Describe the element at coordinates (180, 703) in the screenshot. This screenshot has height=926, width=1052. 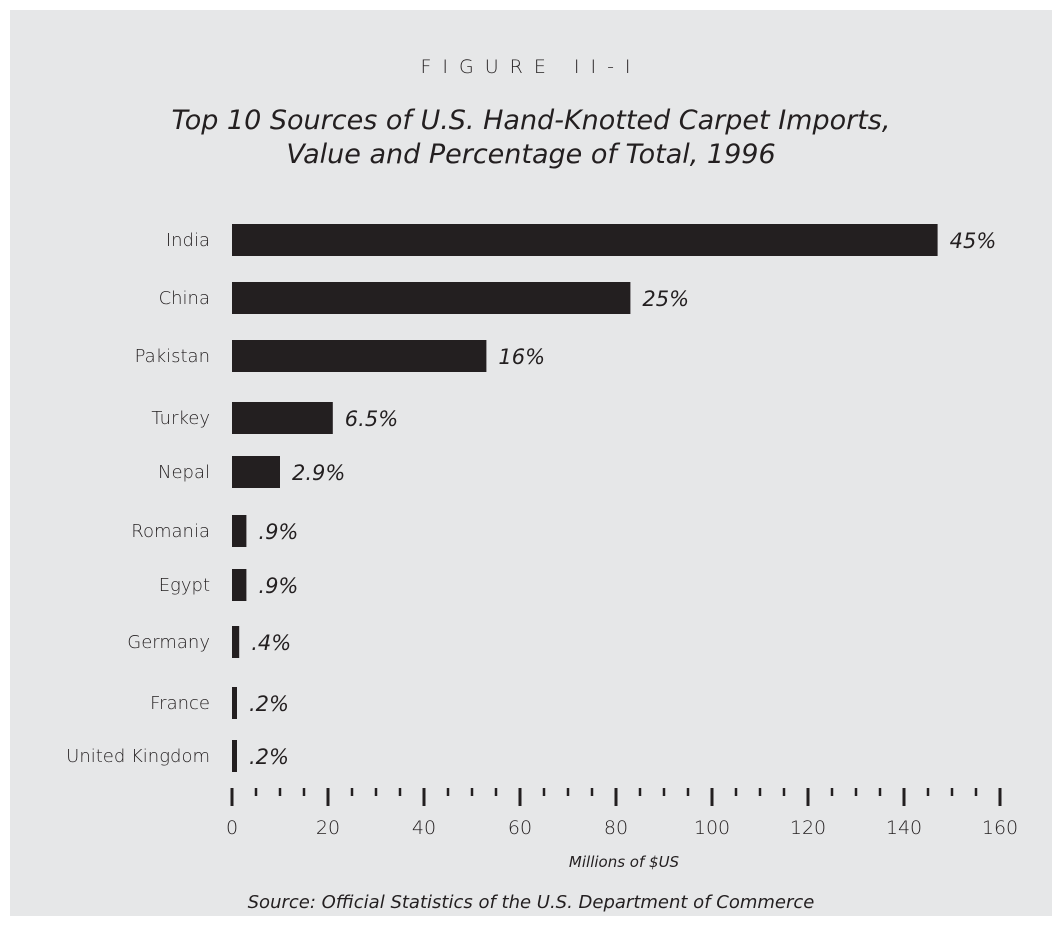
I see `category-label: France` at that location.